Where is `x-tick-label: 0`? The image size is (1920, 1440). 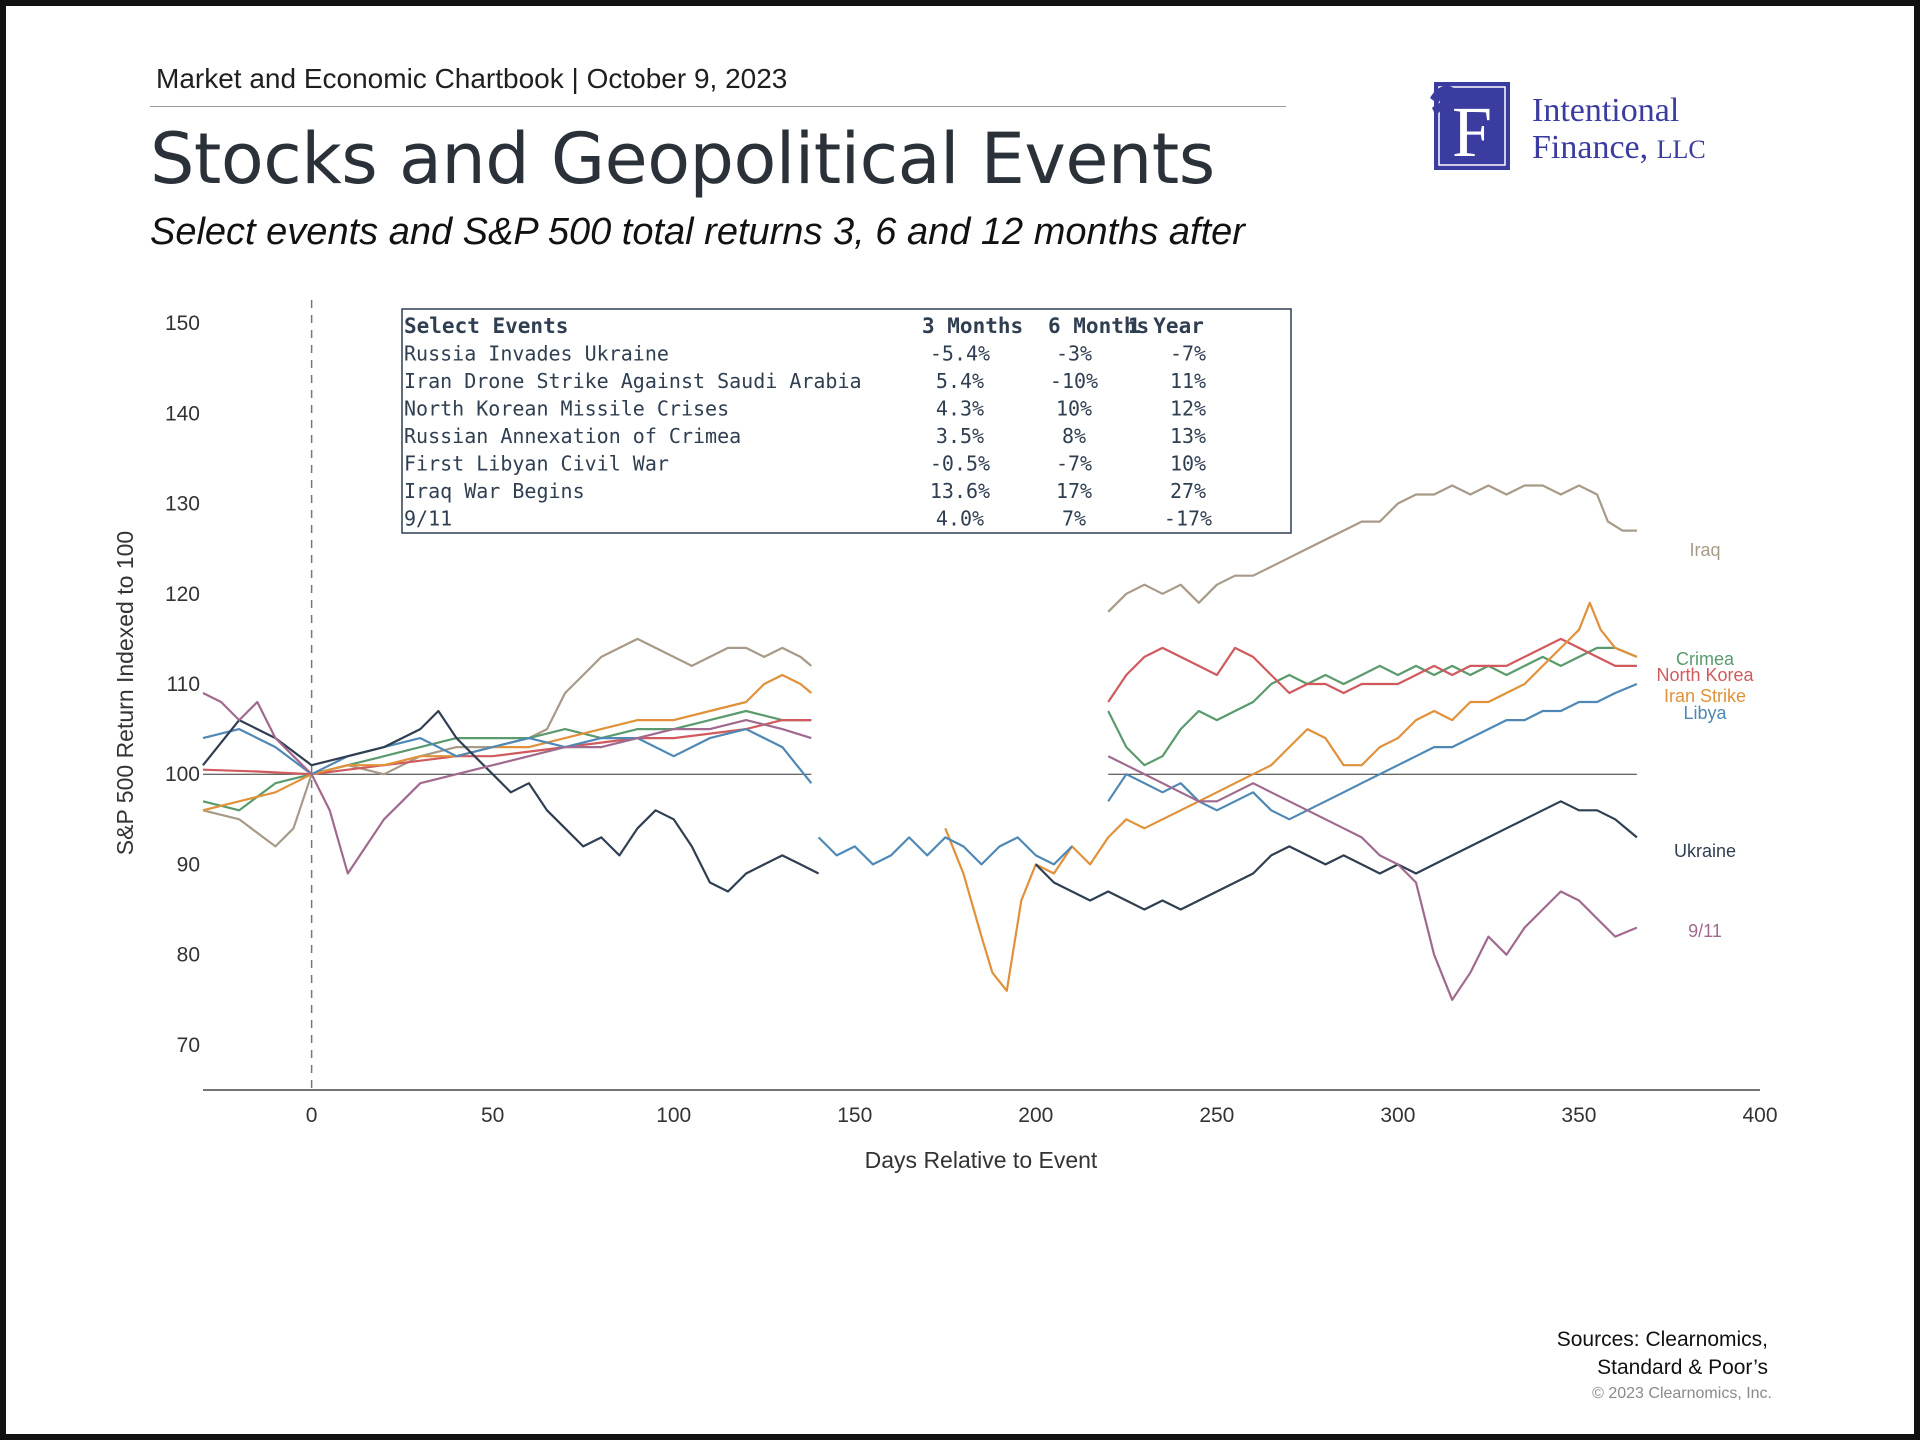 x-tick-label: 0 is located at coordinates (312, 1115).